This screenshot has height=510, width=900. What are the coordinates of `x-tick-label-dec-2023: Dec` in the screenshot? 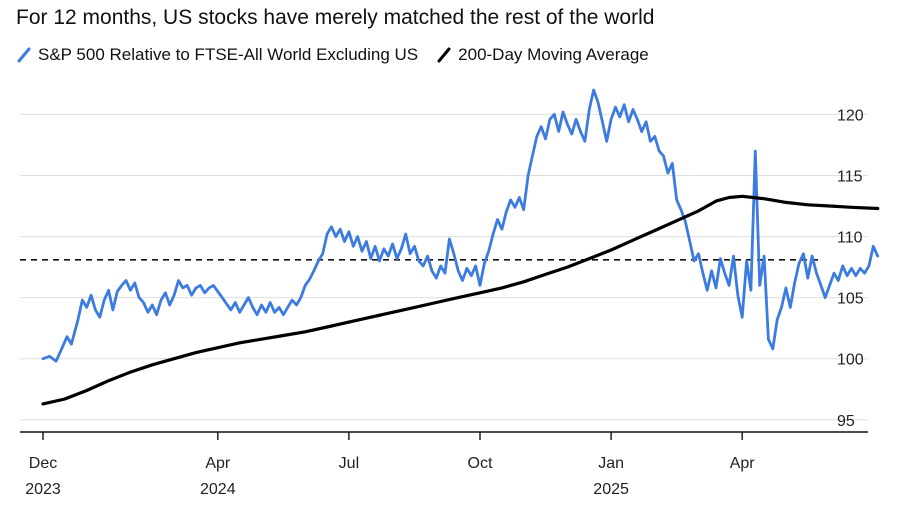 It's located at (43, 463).